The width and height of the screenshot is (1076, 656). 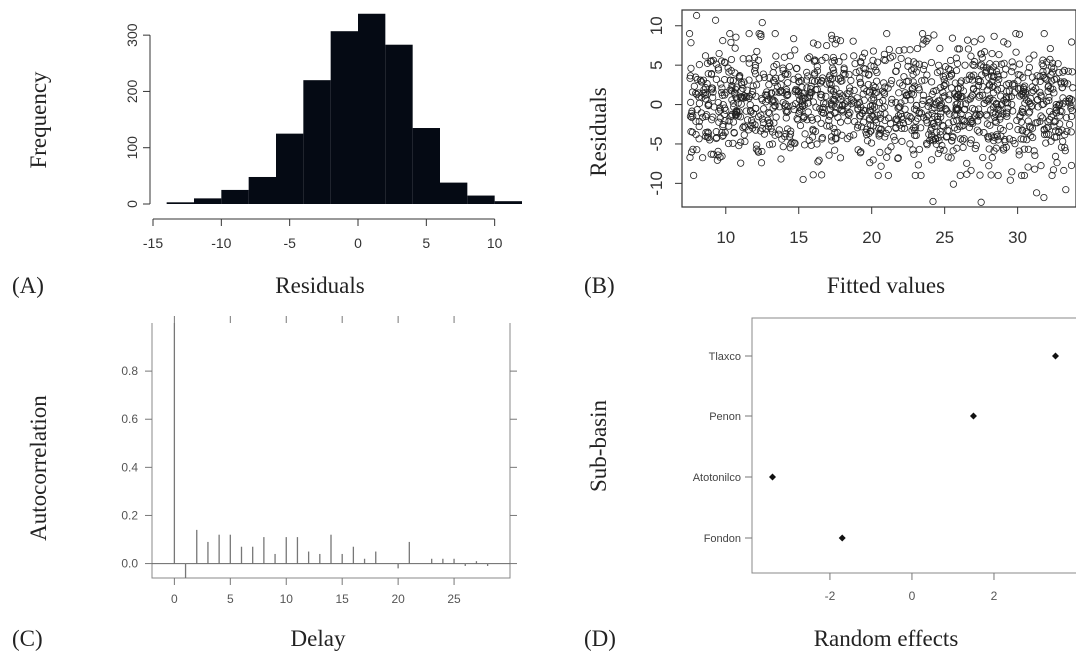 What do you see at coordinates (656, 25) in the screenshot?
I see `y-tick-label-4: 10` at bounding box center [656, 25].